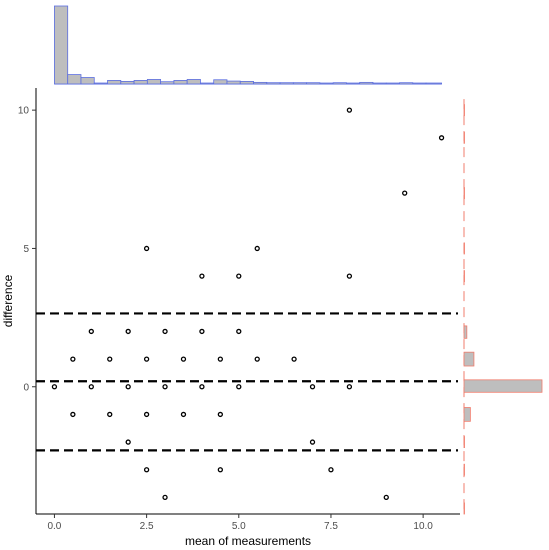 This screenshot has height=550, width=549. What do you see at coordinates (248, 541) in the screenshot?
I see `x-axis-title: mean of measurements` at bounding box center [248, 541].